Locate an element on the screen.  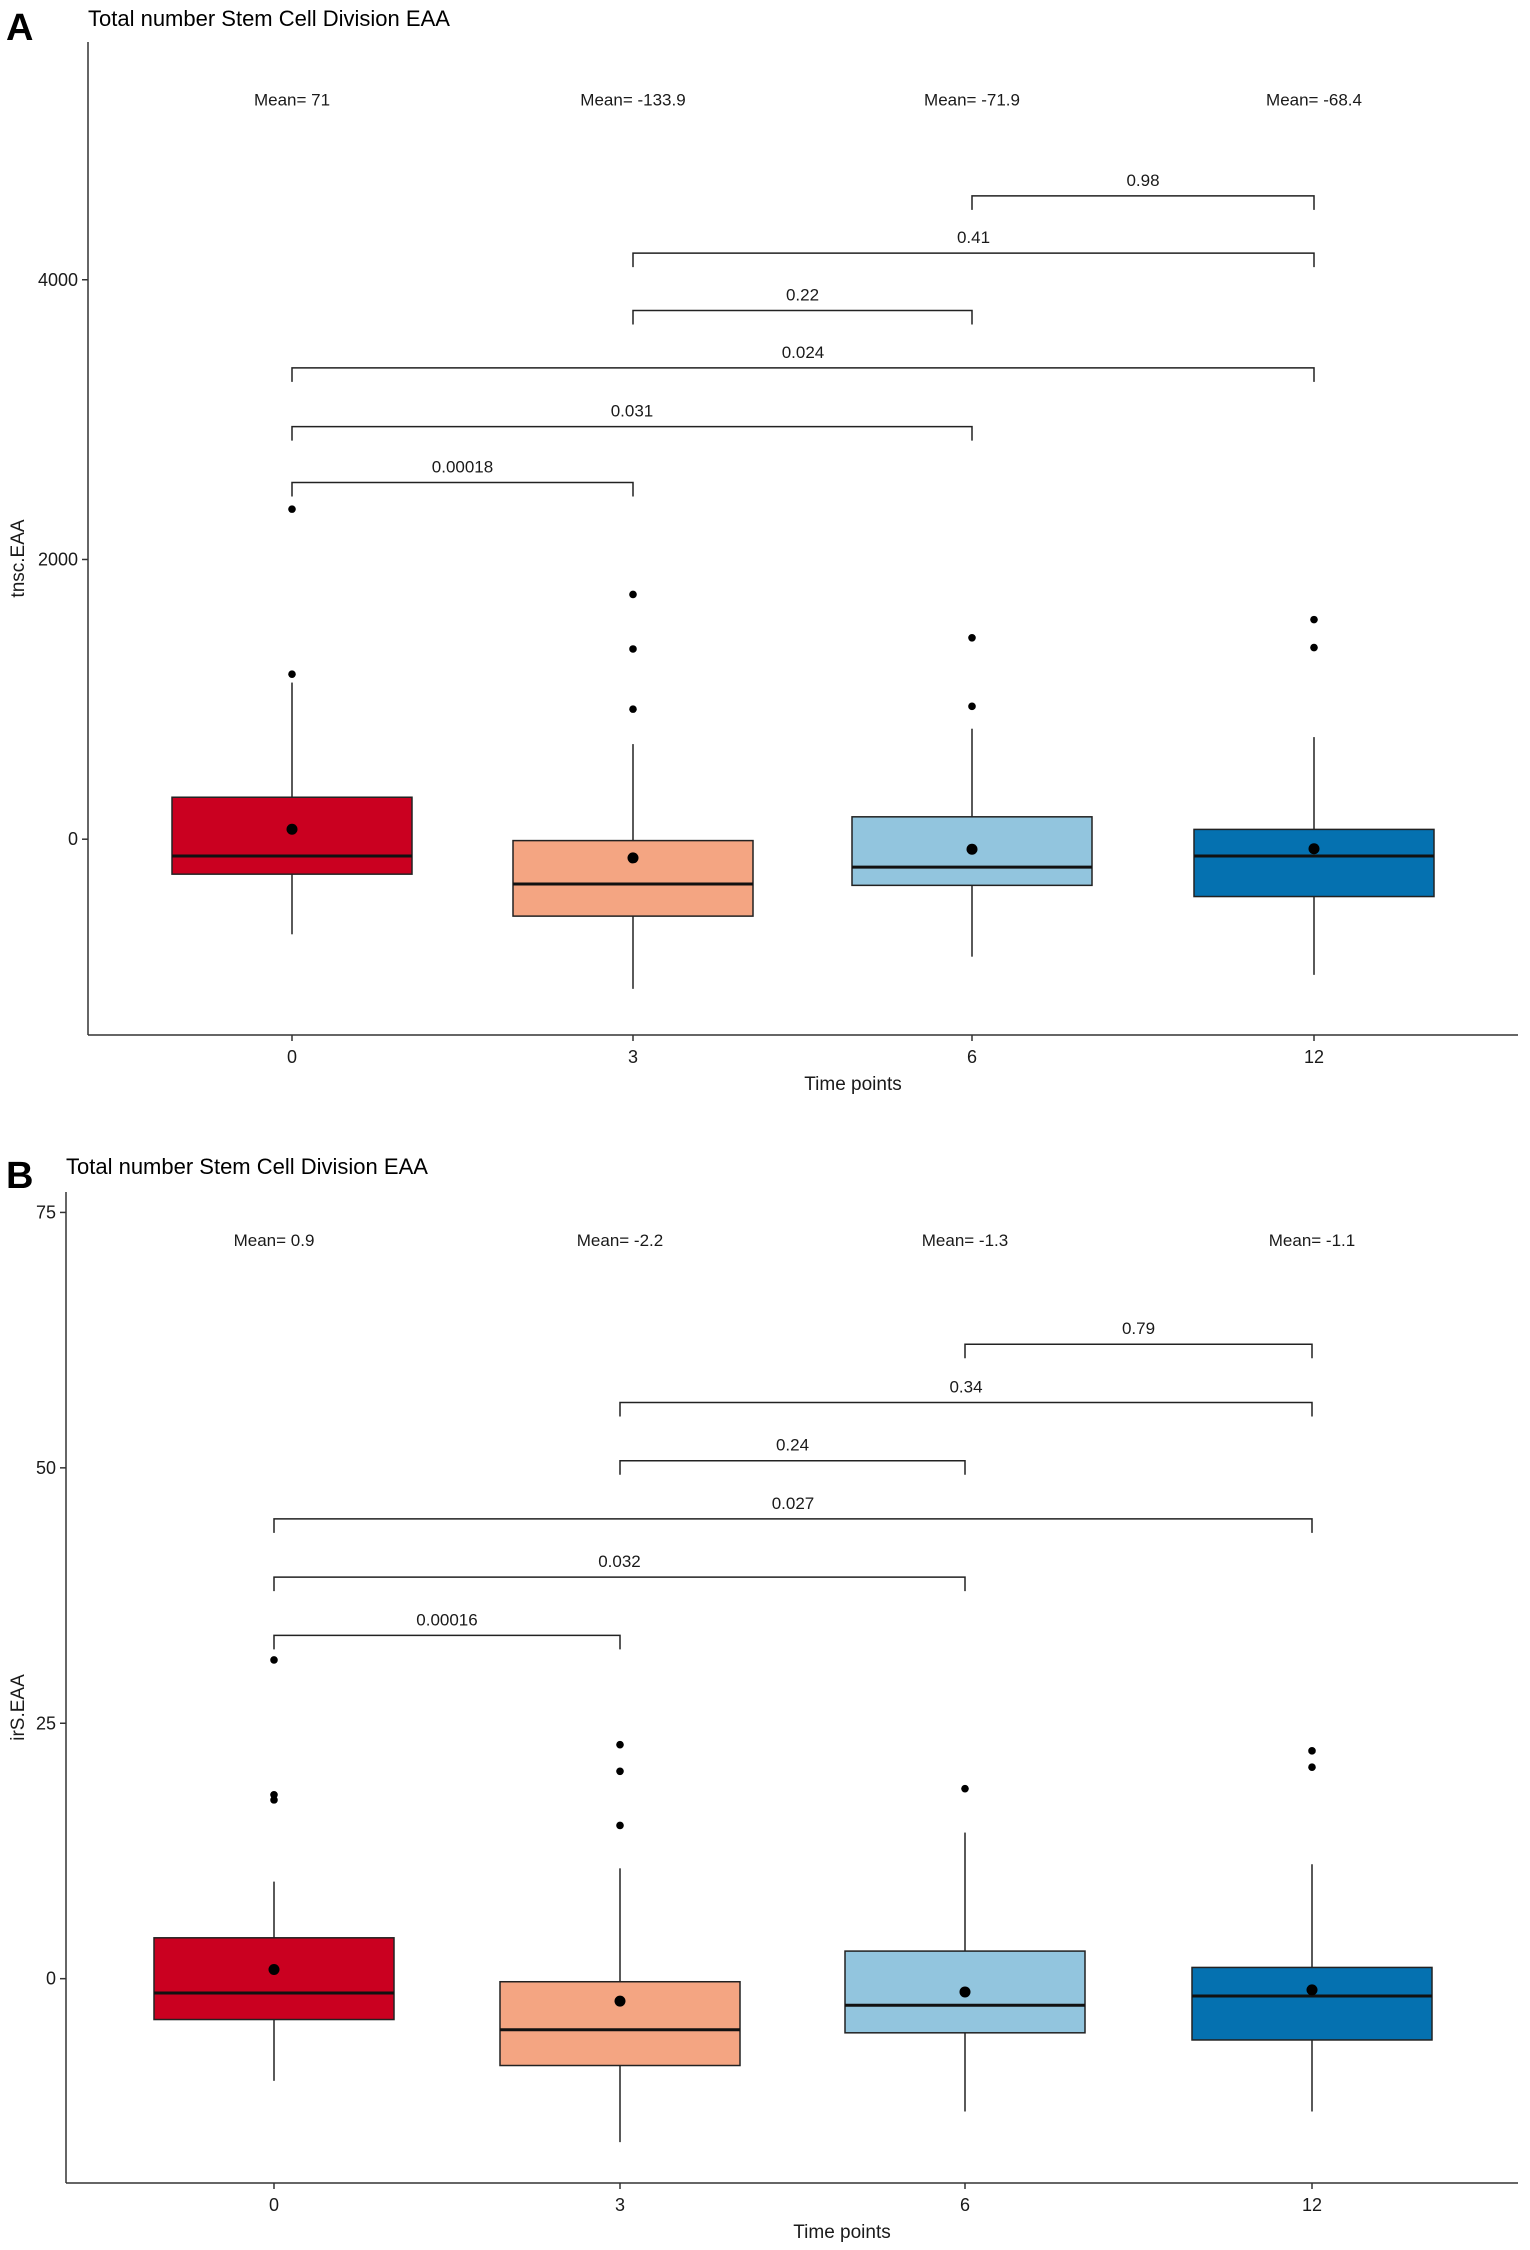
y-tick-label: 50 is located at coordinates (46, 1468).